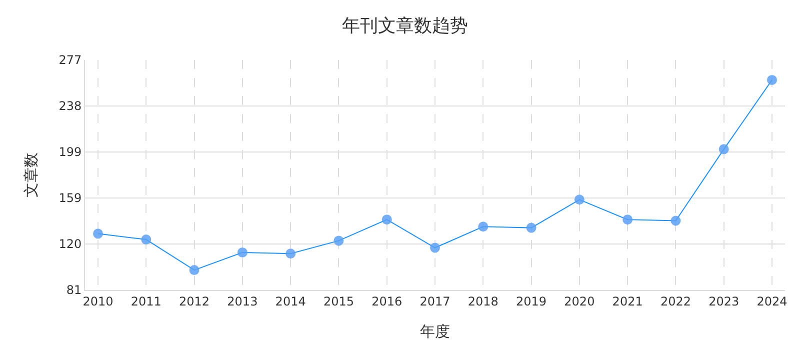 This screenshot has height=360, width=810. What do you see at coordinates (435, 331) in the screenshot?
I see `x-axis-title: 年度` at bounding box center [435, 331].